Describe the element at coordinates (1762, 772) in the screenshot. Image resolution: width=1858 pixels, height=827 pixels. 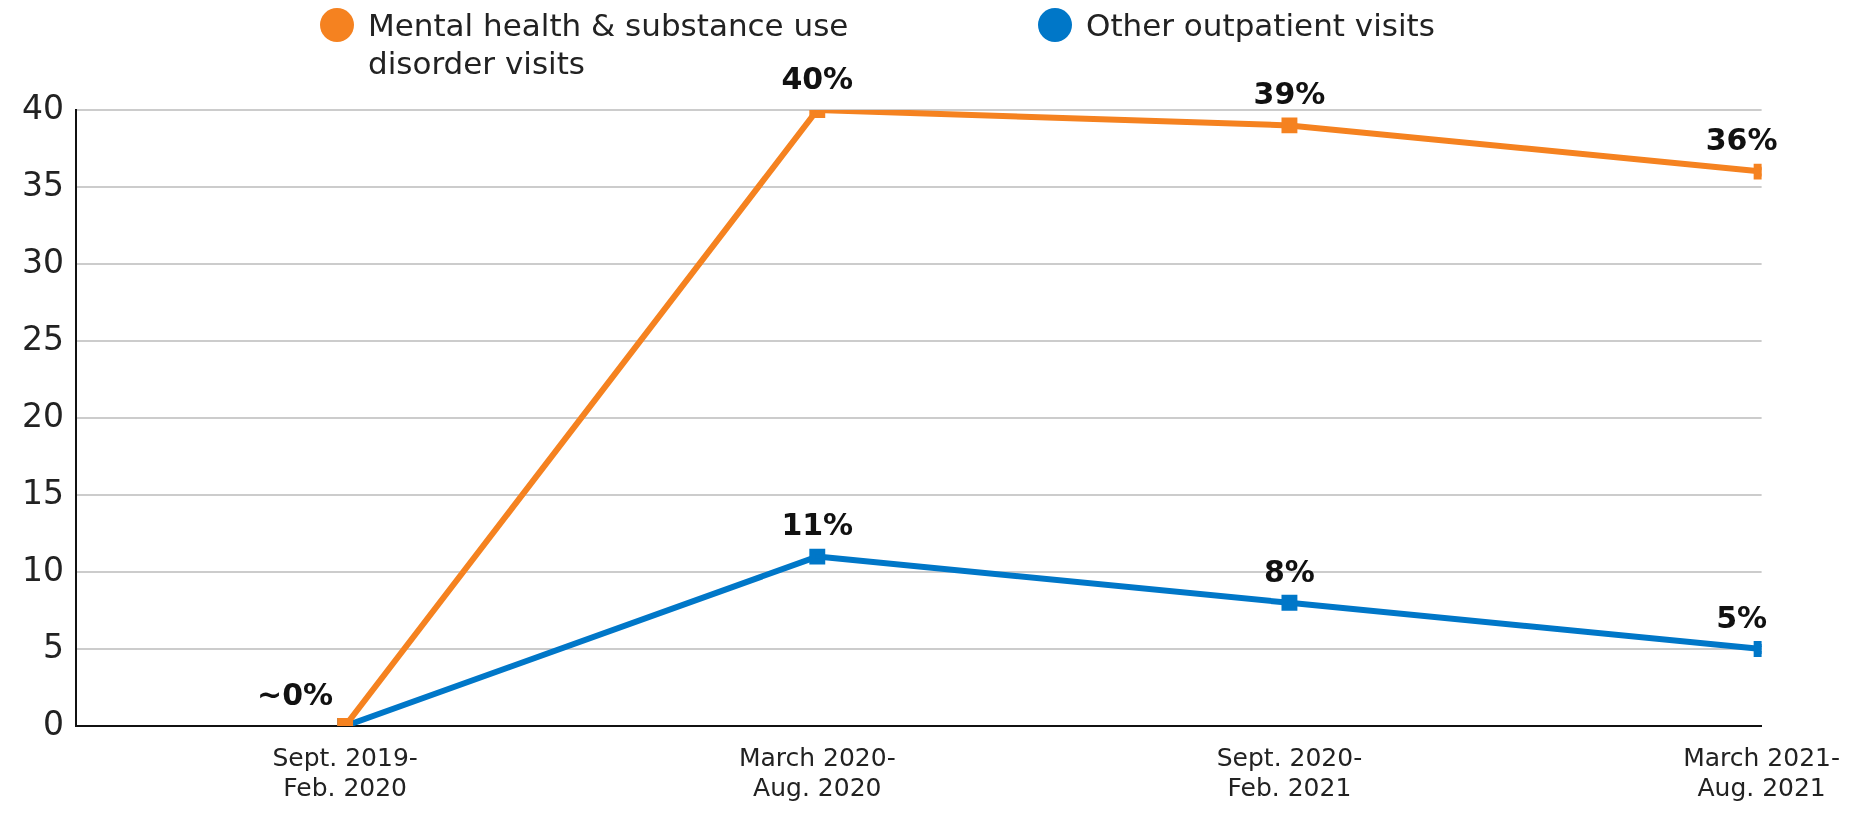
I see `x-tick-label: March 2021- Aug. 2021` at that location.